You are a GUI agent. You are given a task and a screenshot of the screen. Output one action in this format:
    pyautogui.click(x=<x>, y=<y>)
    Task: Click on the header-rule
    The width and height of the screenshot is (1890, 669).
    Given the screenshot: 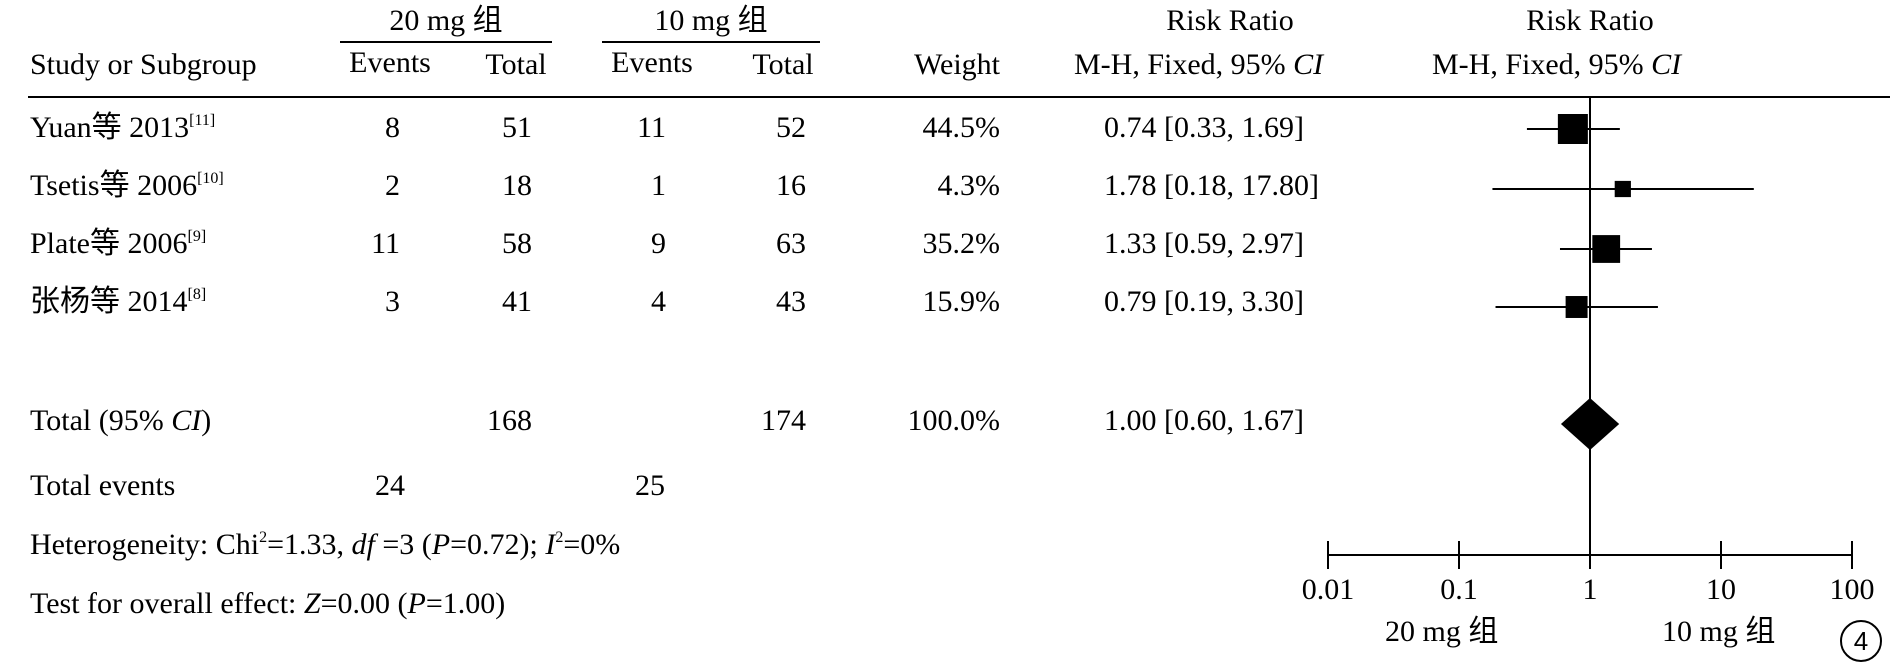 What is the action you would take?
    pyautogui.click(x=959, y=97)
    